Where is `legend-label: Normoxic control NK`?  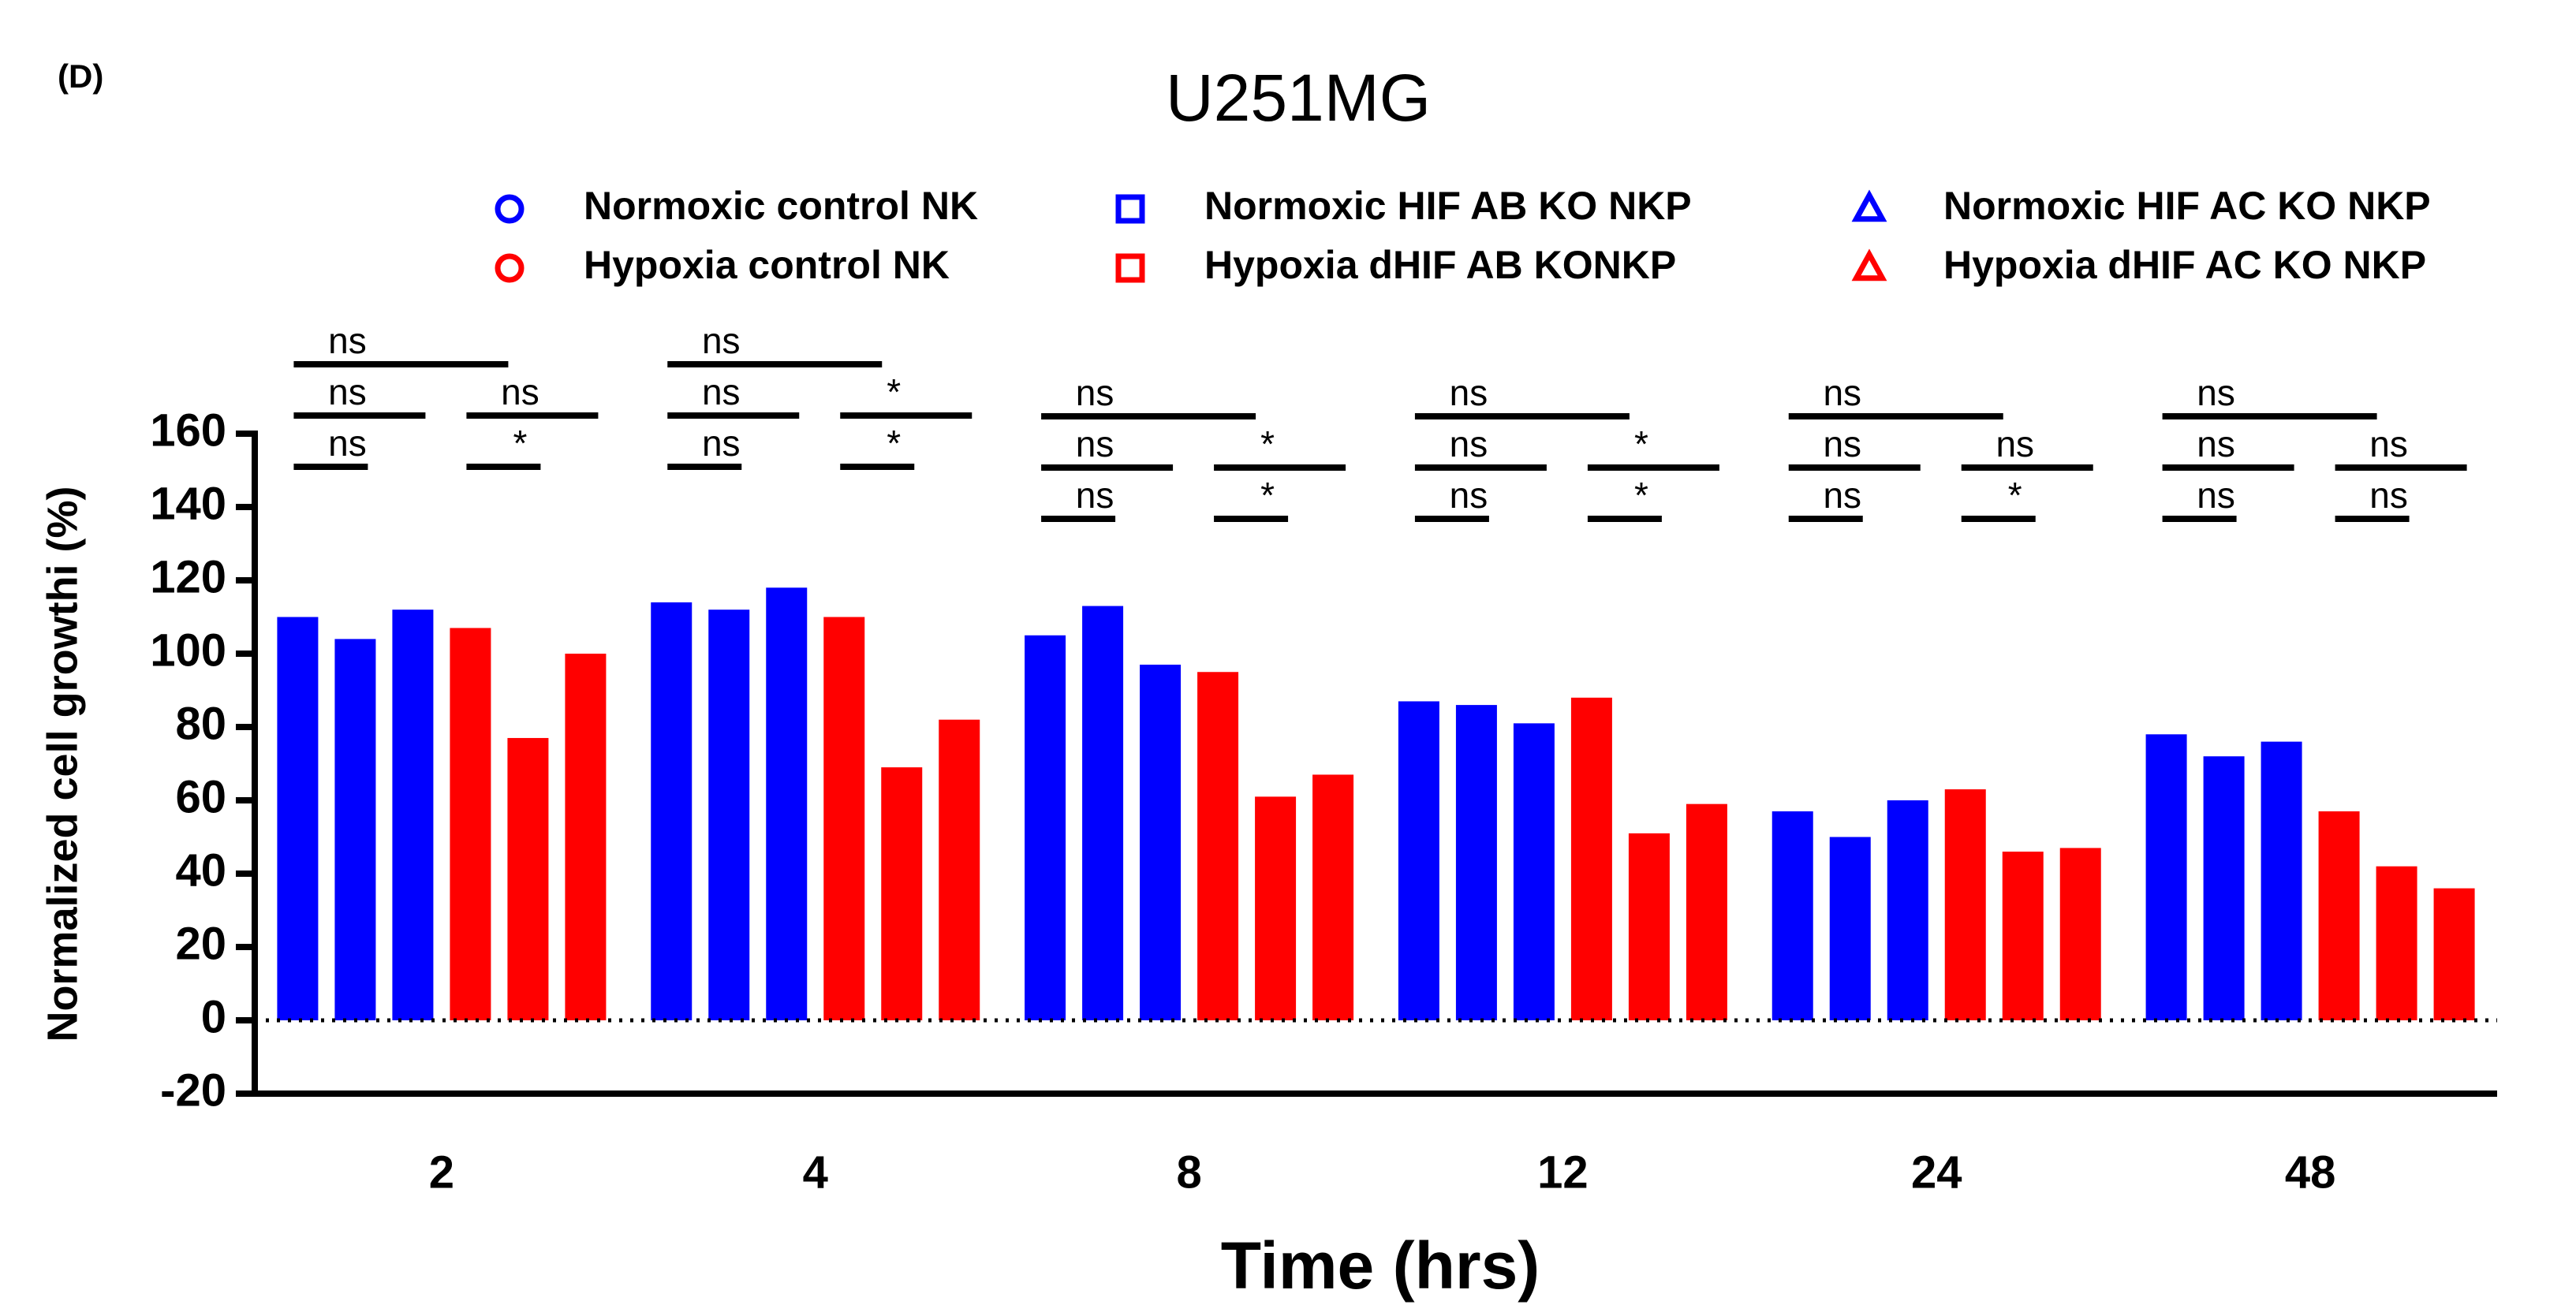 legend-label: Normoxic control NK is located at coordinates (781, 206).